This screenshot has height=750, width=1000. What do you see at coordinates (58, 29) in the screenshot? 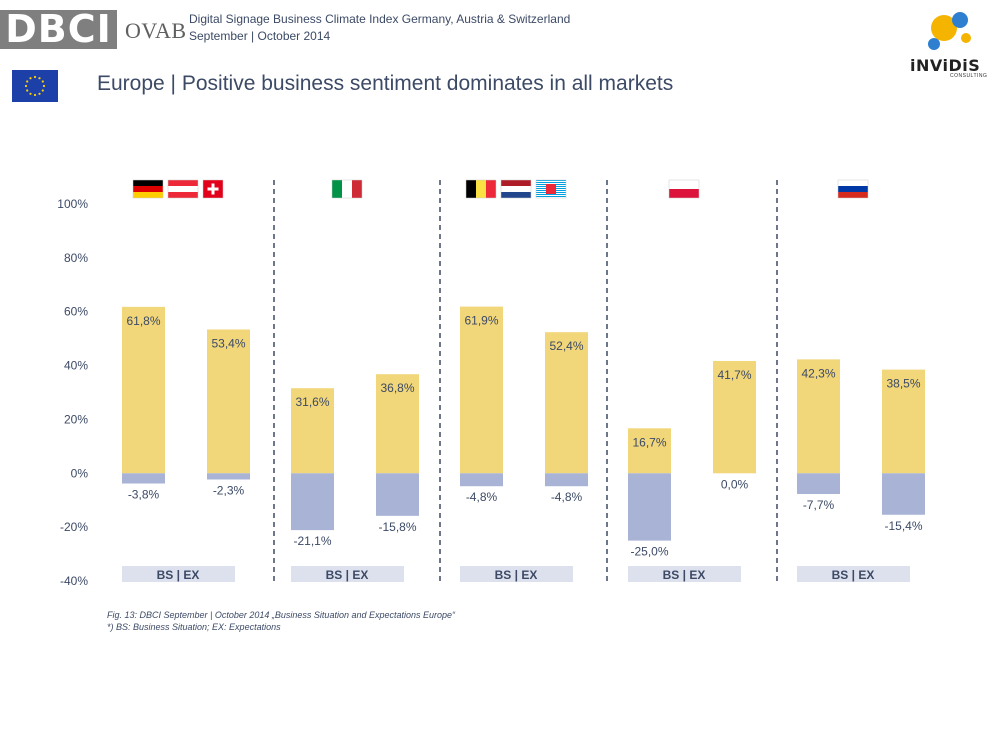
I see `dbci-logo: DBCI` at bounding box center [58, 29].